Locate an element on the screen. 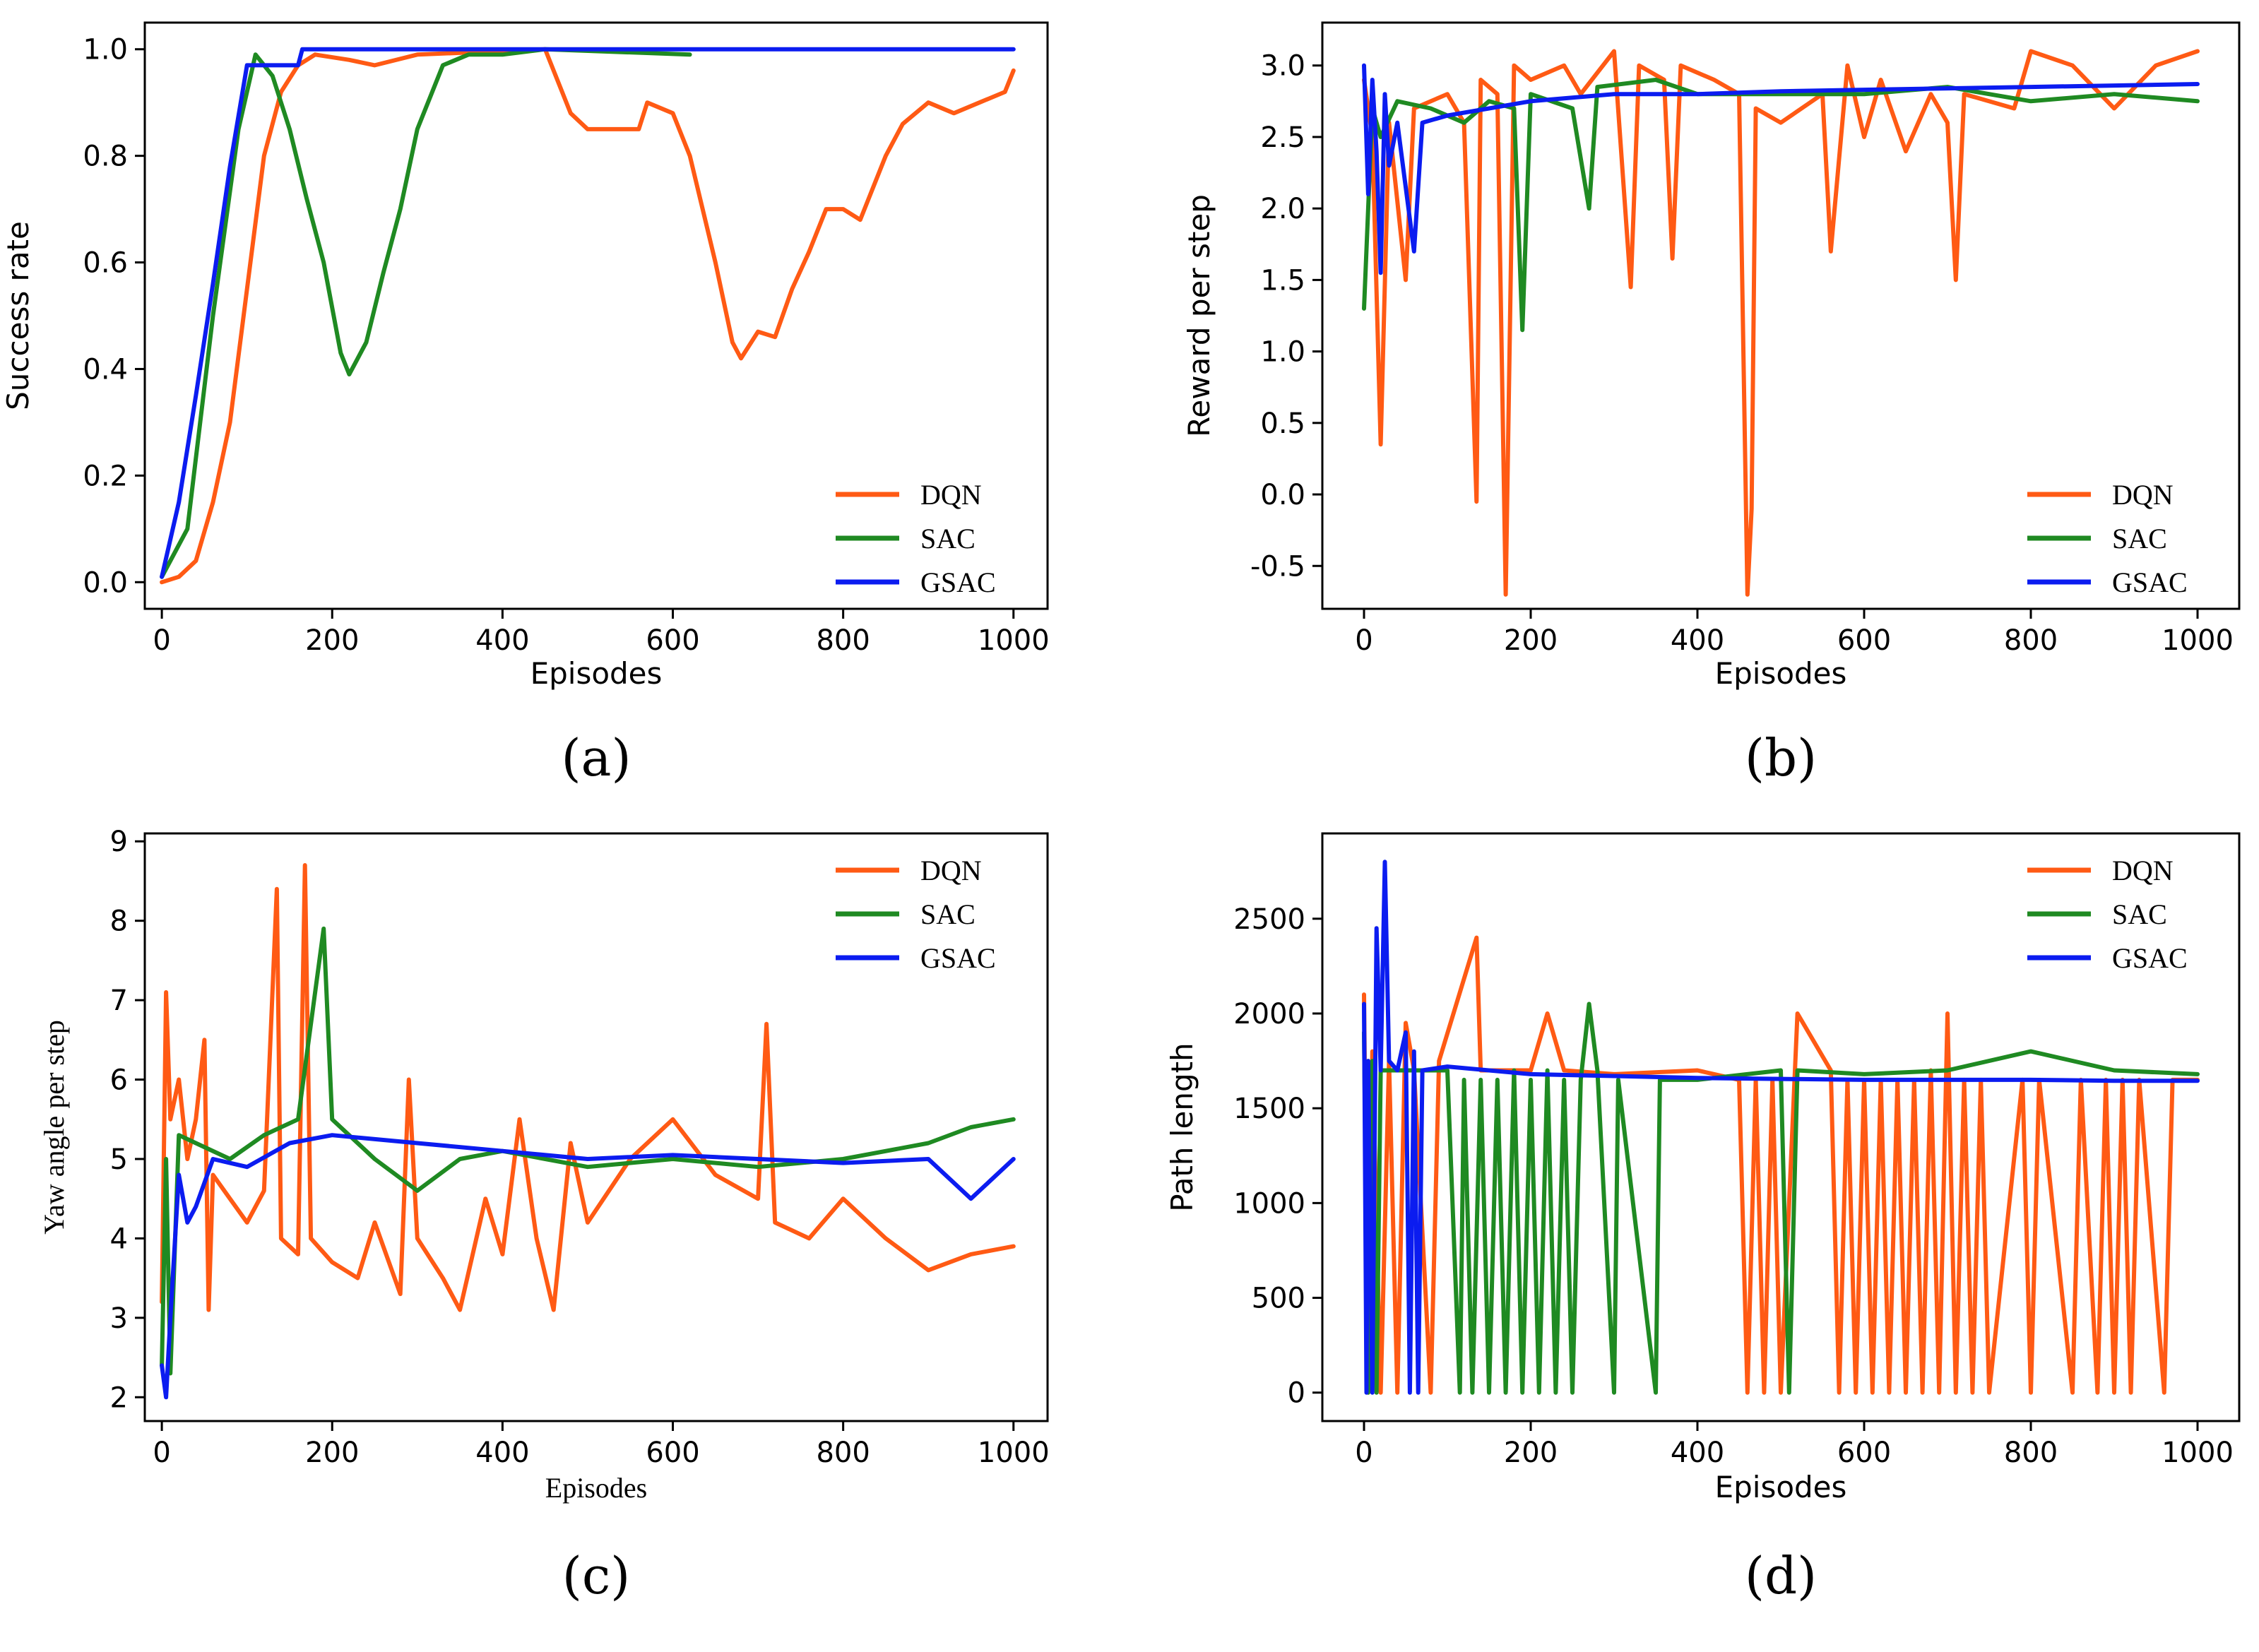 This screenshot has width=2259, height=1652. y-tick-label: 5 is located at coordinates (119, 1159).